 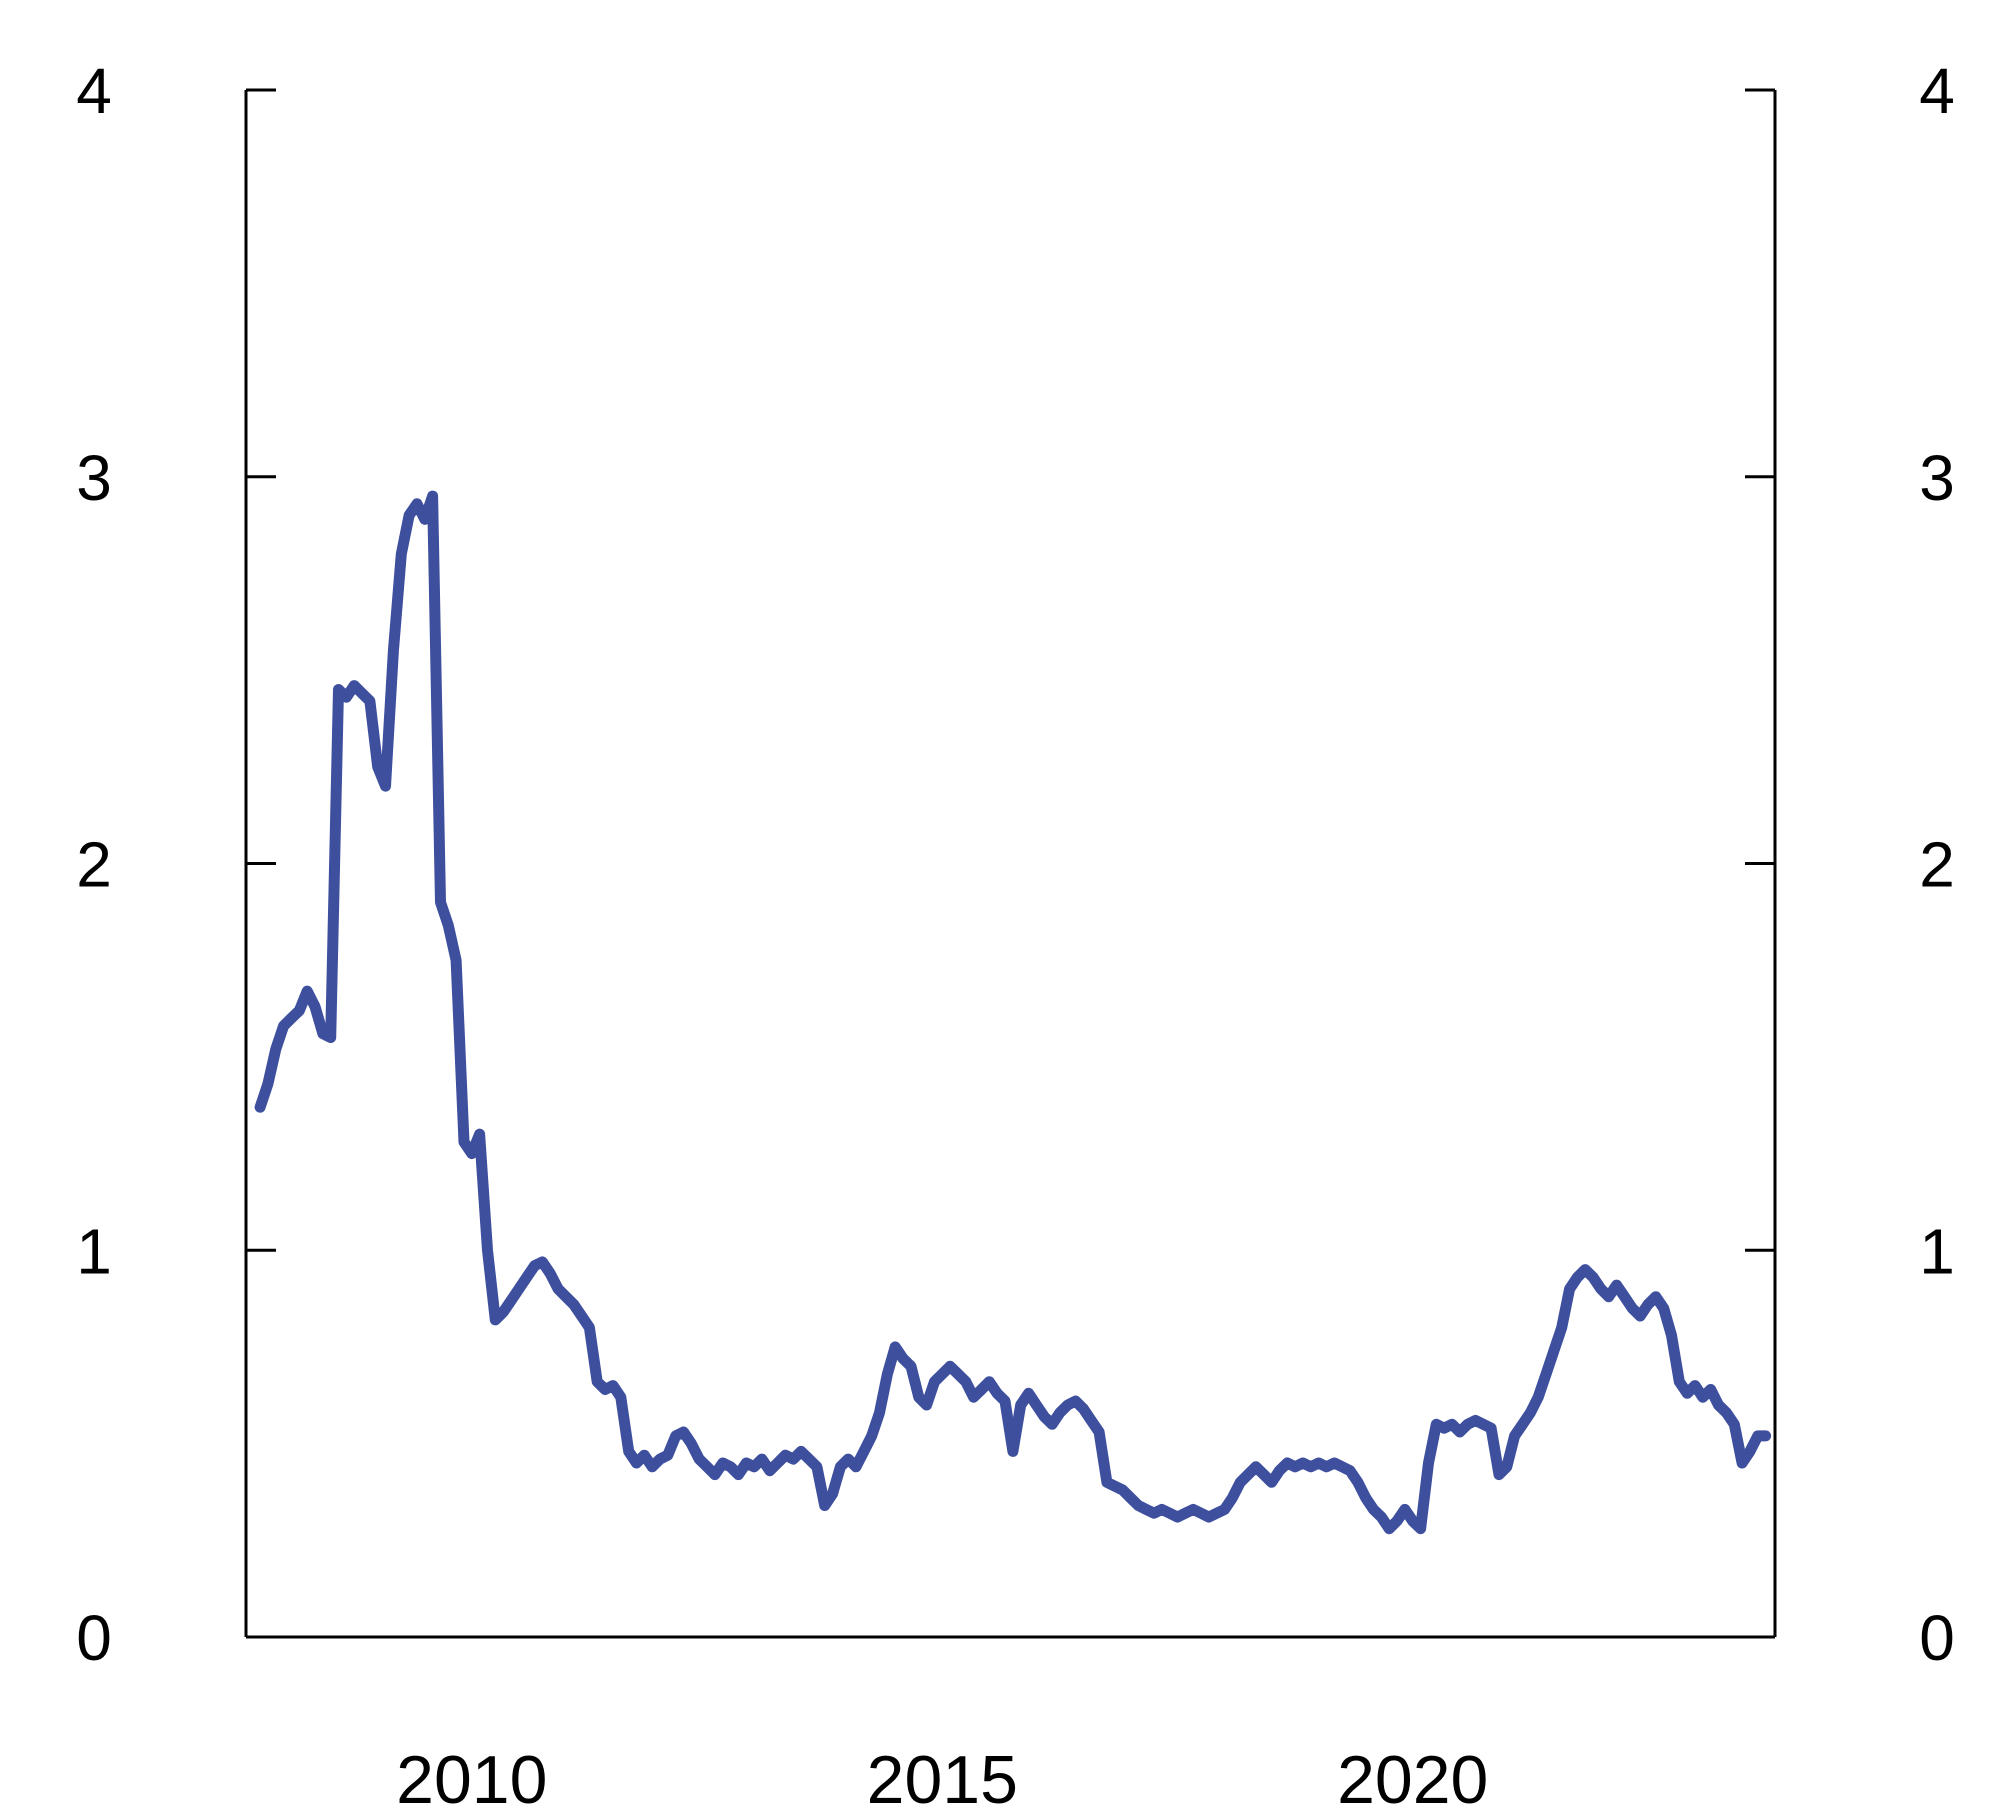 I want to click on y-tick-label-right: 2, so click(x=1937, y=865).